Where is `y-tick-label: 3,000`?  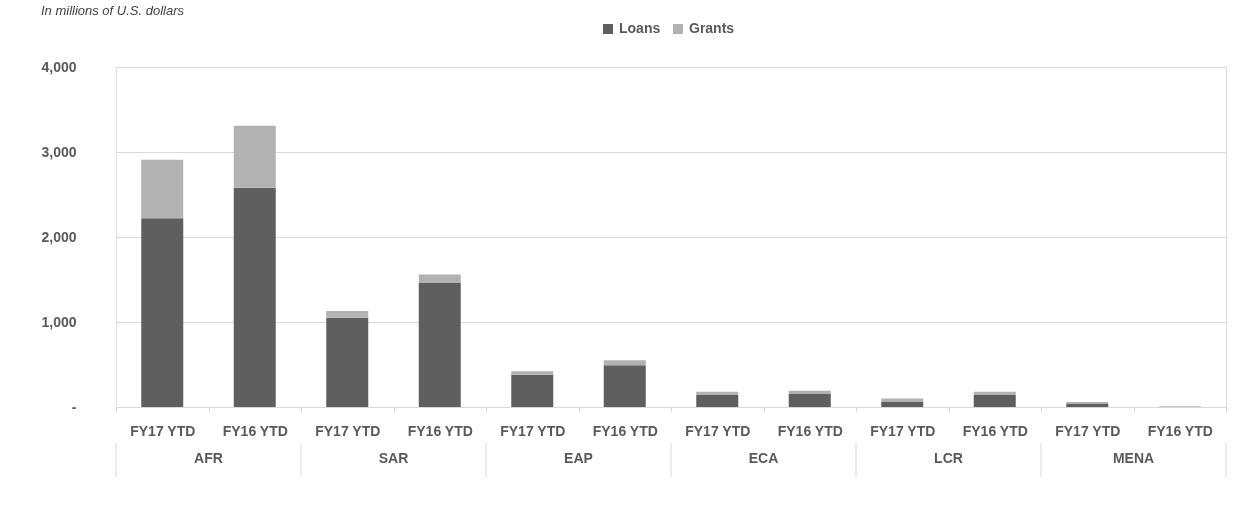
y-tick-label: 3,000 is located at coordinates (59, 151).